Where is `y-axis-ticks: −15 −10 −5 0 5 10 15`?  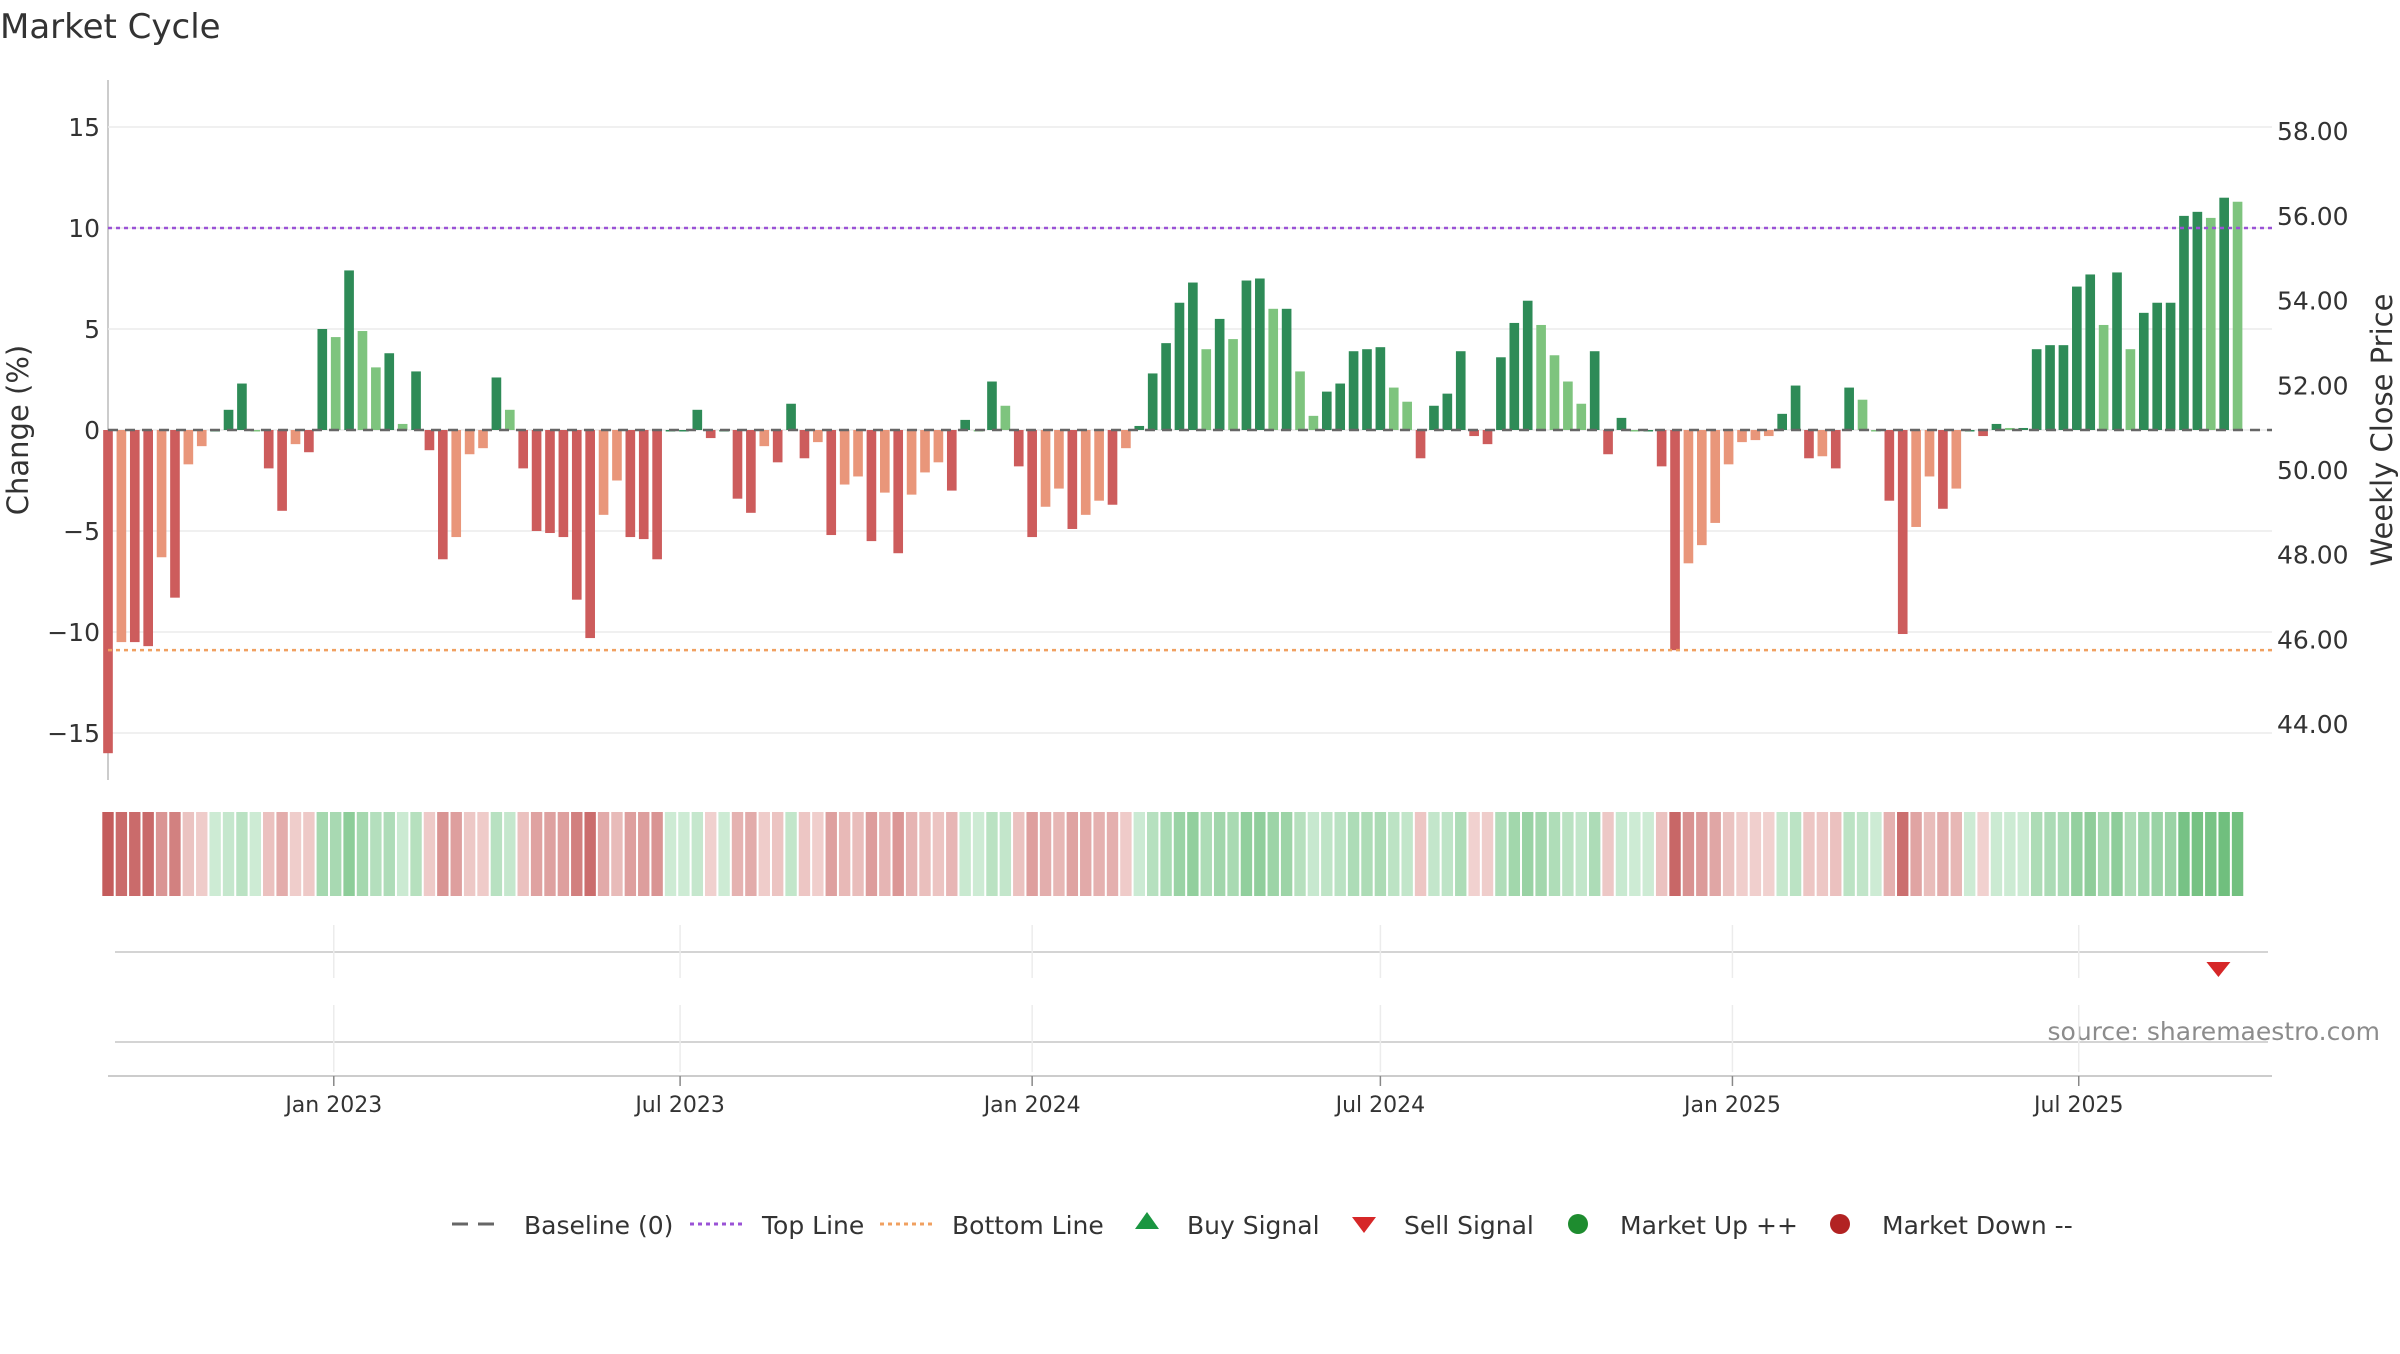
y-axis-ticks: −15 −10 −5 0 5 10 15 is located at coordinates (73, 430).